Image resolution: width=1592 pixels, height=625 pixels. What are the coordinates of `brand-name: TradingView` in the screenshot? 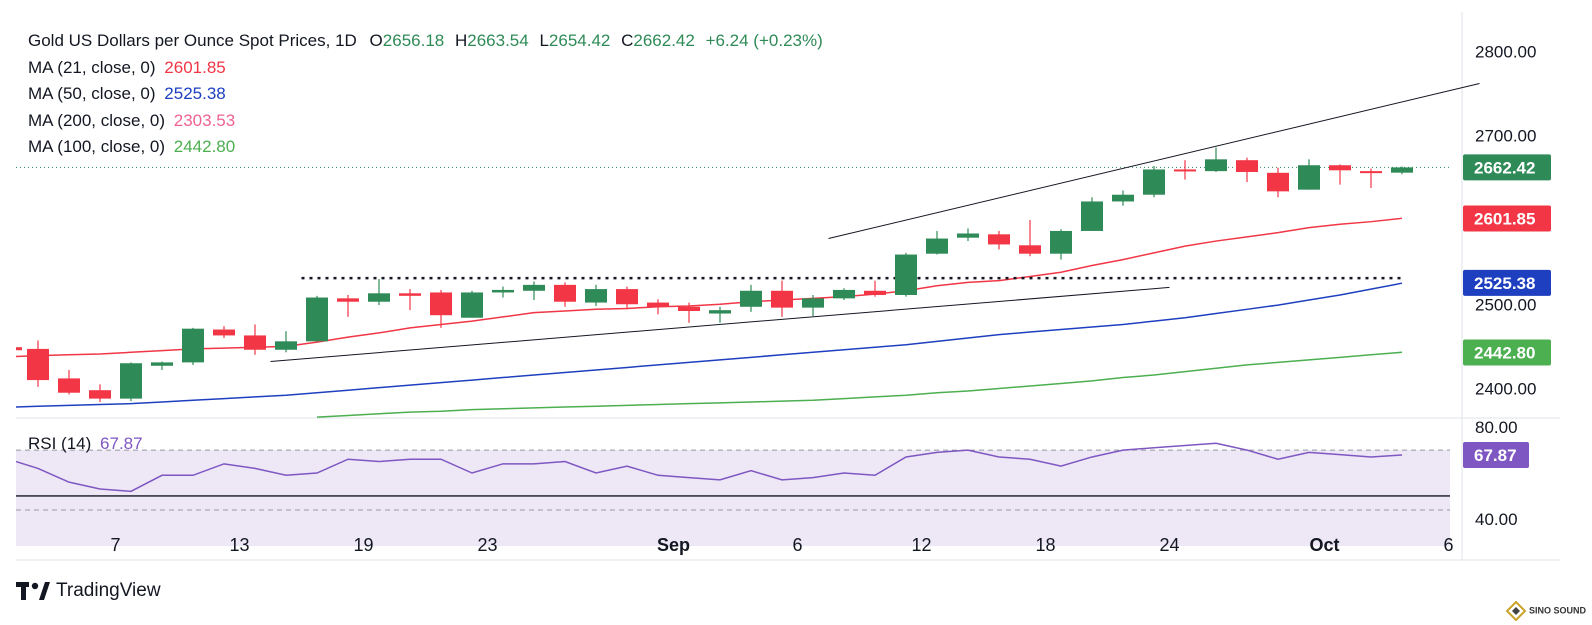 It's located at (108, 590).